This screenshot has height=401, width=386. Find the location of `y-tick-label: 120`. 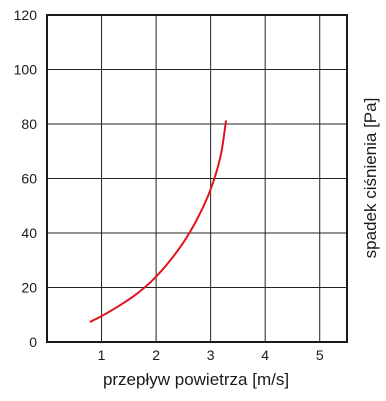

y-tick-label: 120 is located at coordinates (26, 15).